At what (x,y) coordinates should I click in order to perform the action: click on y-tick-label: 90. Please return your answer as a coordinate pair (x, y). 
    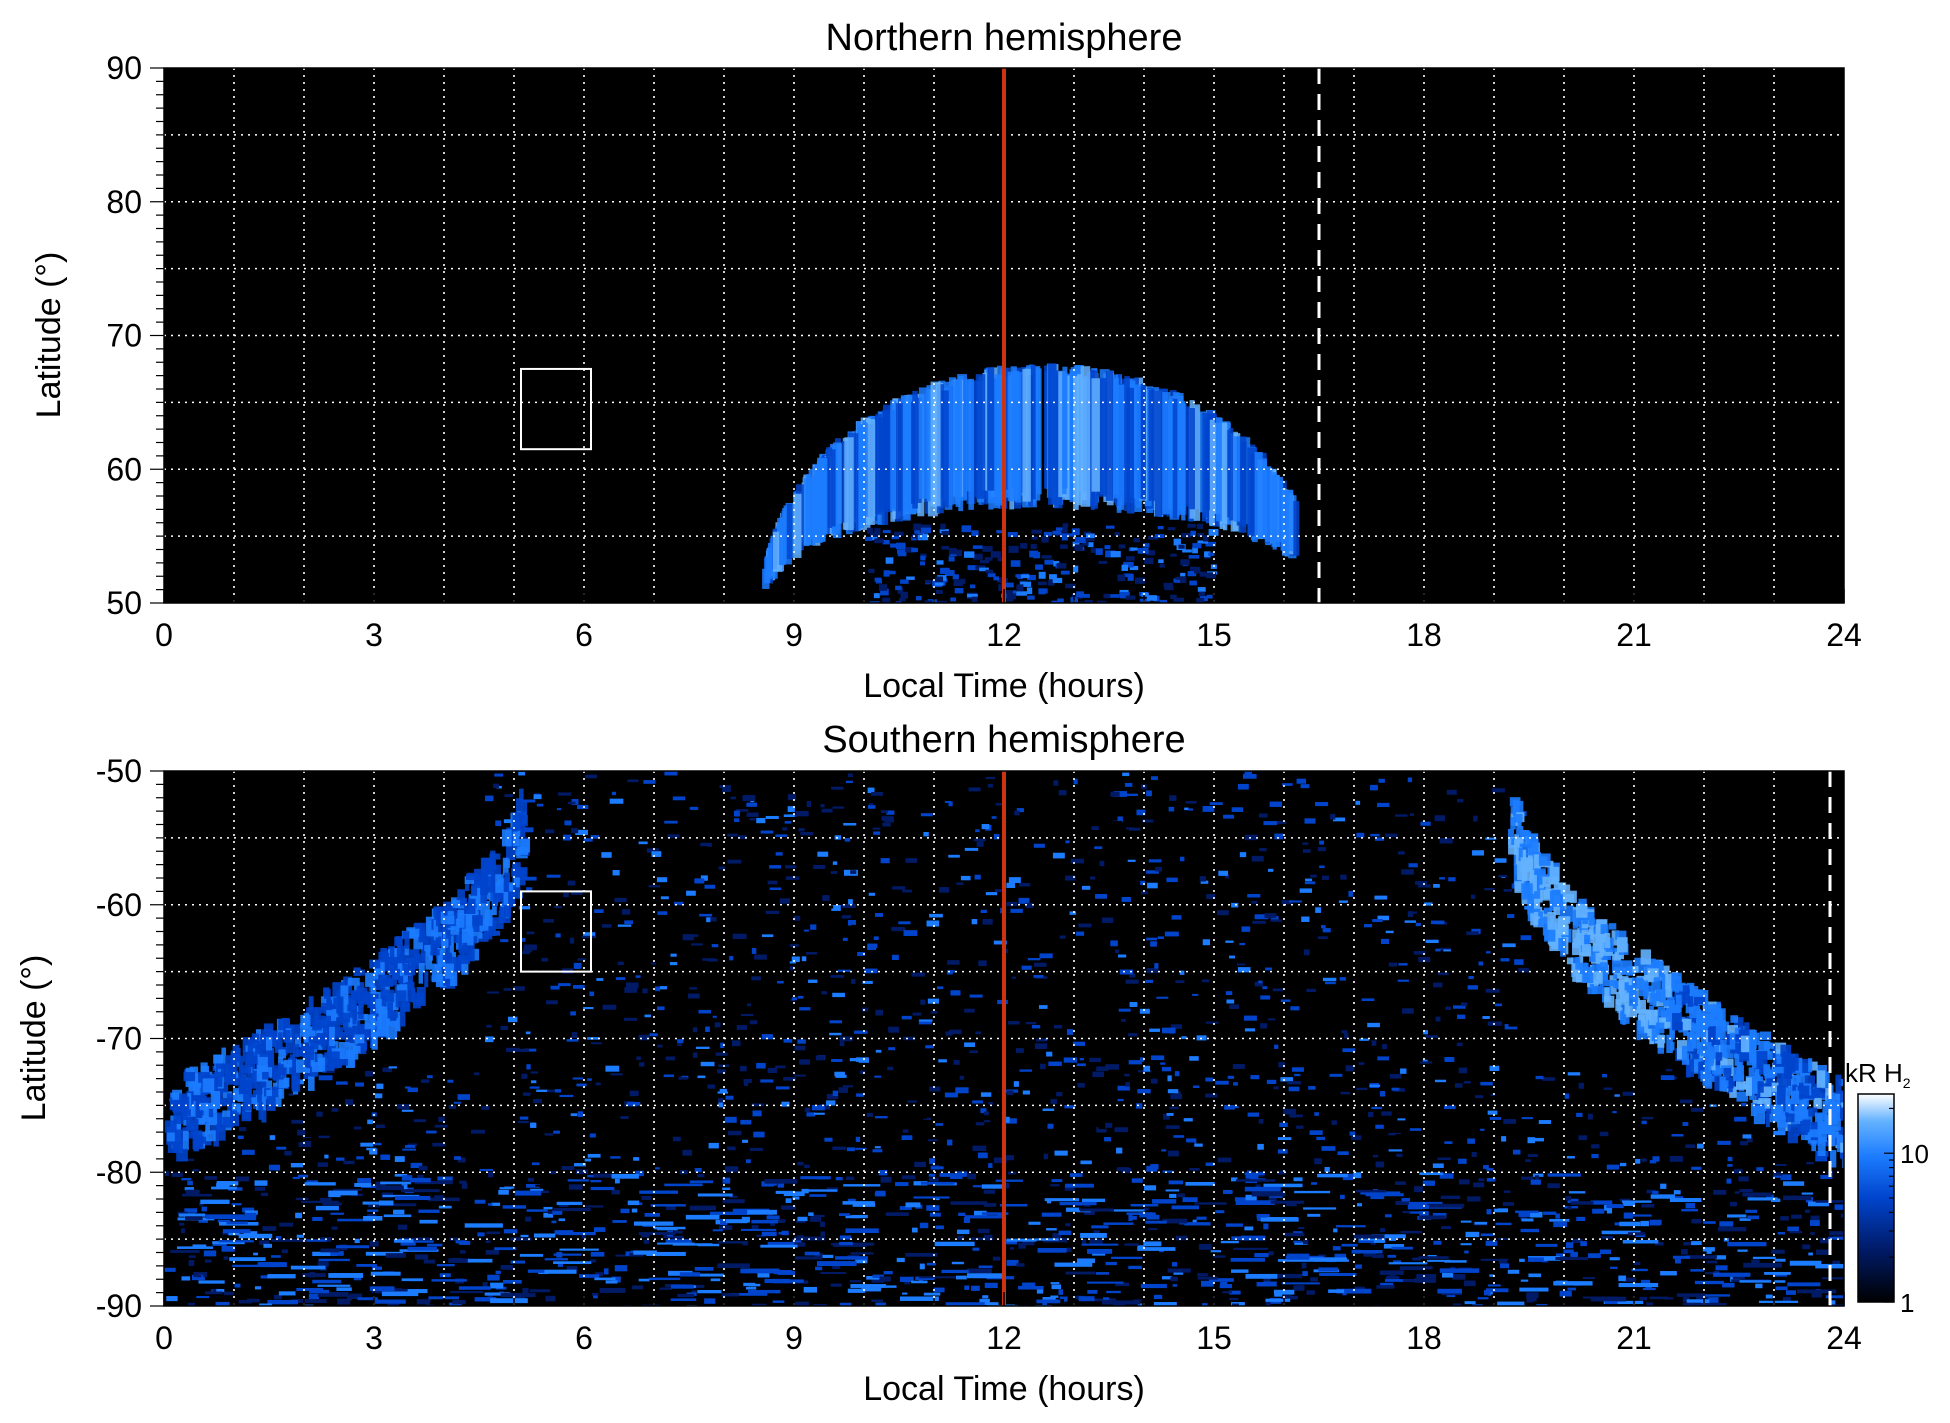
    Looking at the image, I should click on (124, 68).